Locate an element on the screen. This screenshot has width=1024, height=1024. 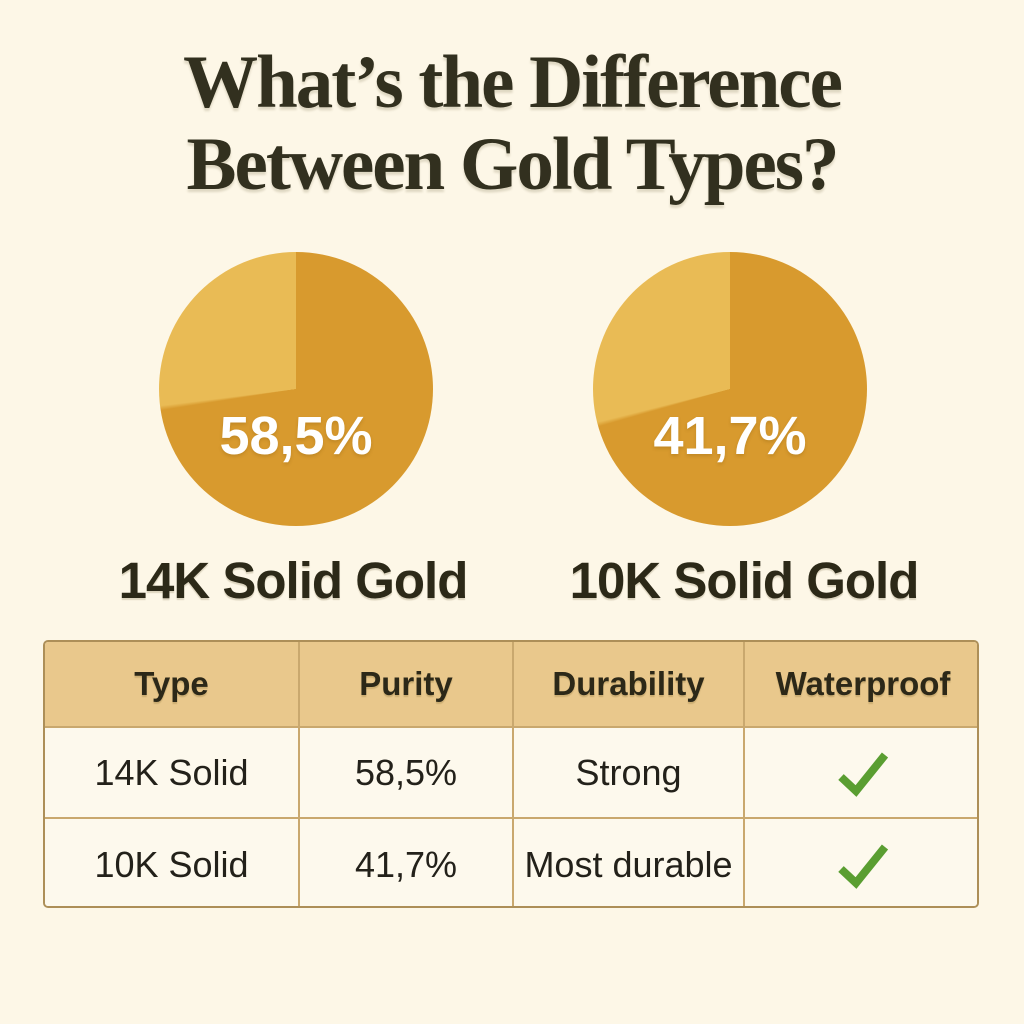
table-header-type: Type is located at coordinates (172, 685).